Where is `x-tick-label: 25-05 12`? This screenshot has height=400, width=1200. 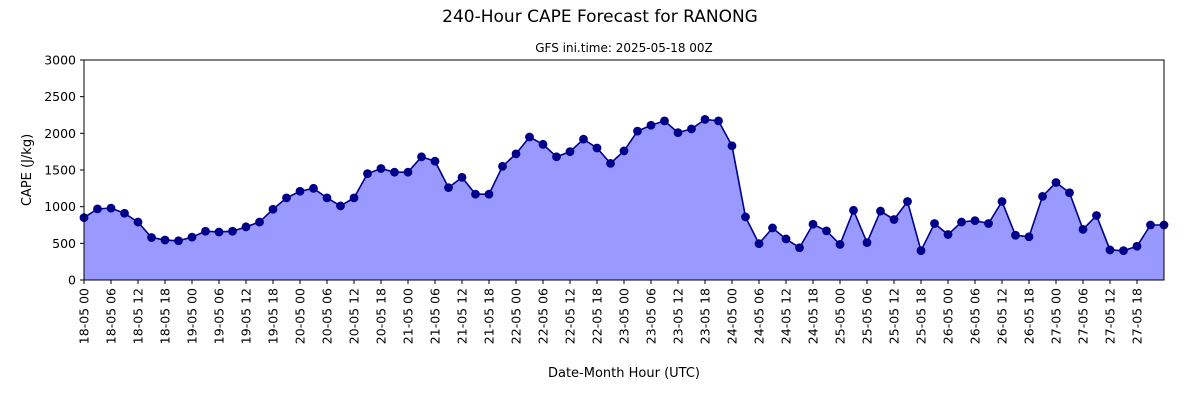
x-tick-label: 25-05 12 is located at coordinates (894, 316).